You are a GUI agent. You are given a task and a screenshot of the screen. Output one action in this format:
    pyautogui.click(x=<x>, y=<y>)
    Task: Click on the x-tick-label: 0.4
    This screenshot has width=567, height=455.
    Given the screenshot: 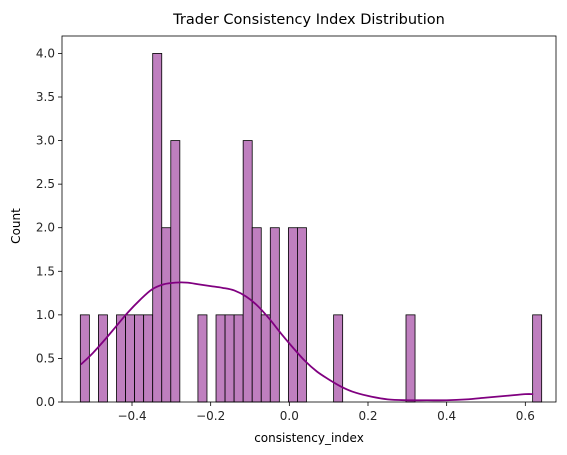 What is the action you would take?
    pyautogui.click(x=446, y=416)
    